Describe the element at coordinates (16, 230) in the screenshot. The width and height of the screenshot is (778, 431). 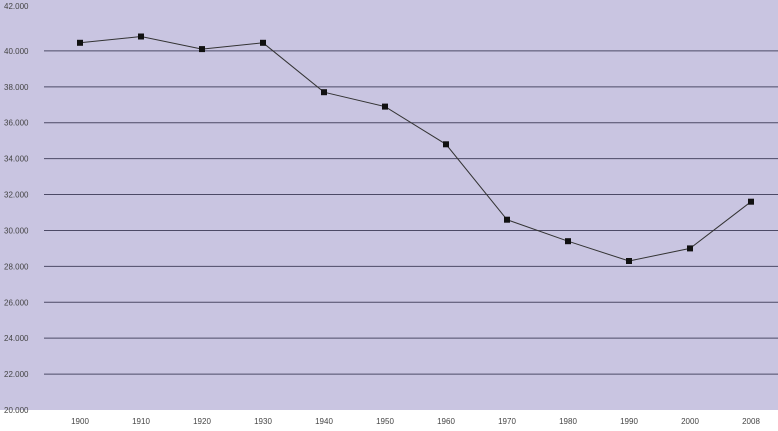
I see `y-tick-label: 30.000` at that location.